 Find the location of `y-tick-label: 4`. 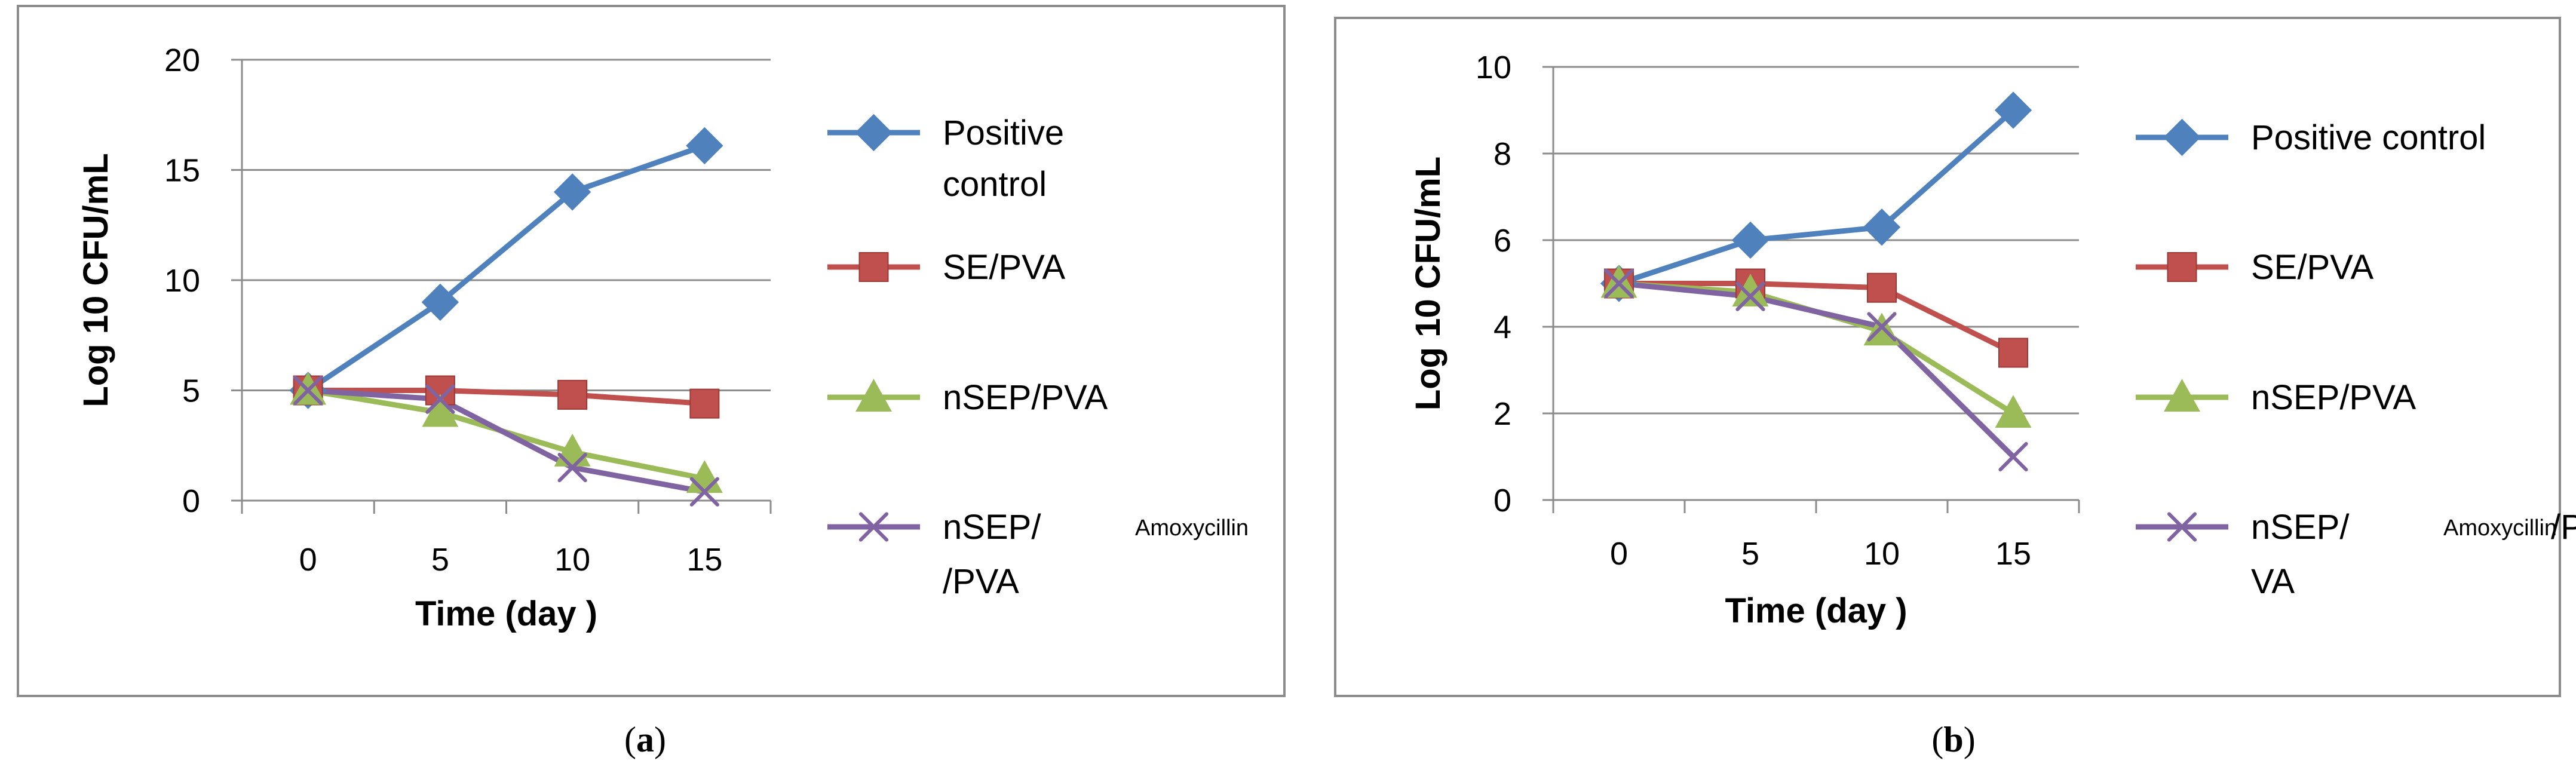

y-tick-label: 4 is located at coordinates (1502, 327).